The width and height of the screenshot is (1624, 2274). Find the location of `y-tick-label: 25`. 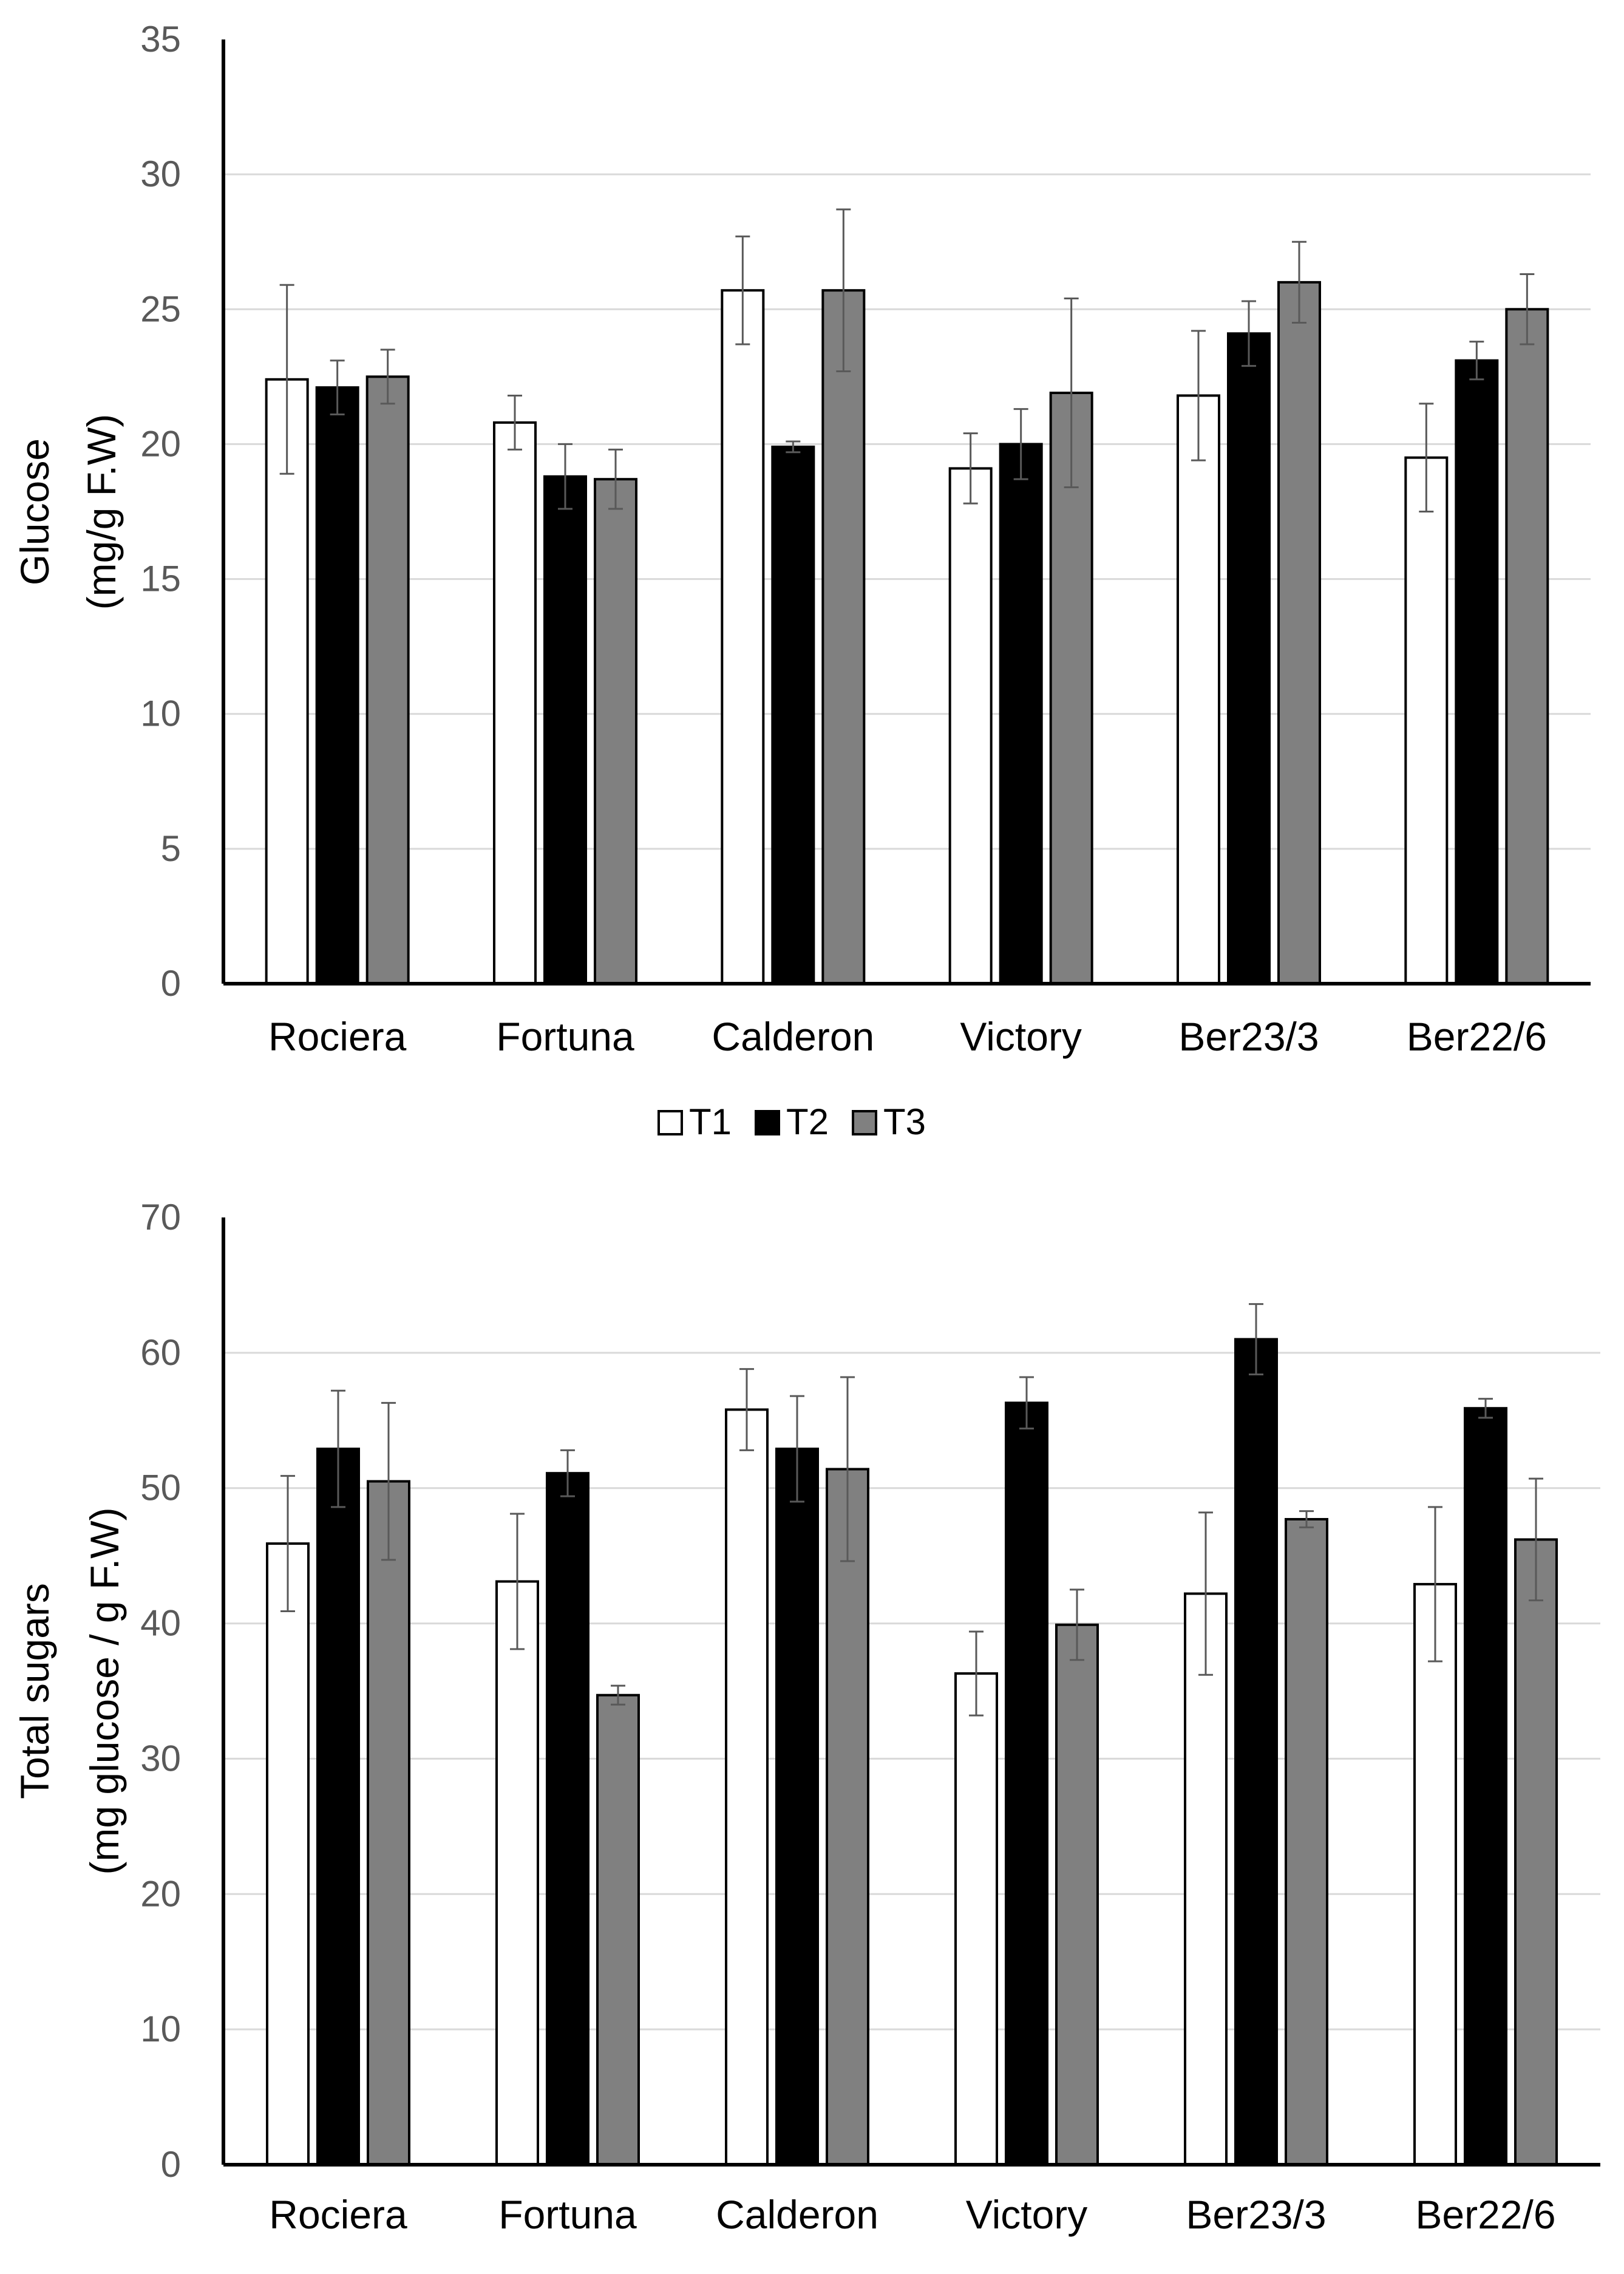

y-tick-label: 25 is located at coordinates (160, 308).